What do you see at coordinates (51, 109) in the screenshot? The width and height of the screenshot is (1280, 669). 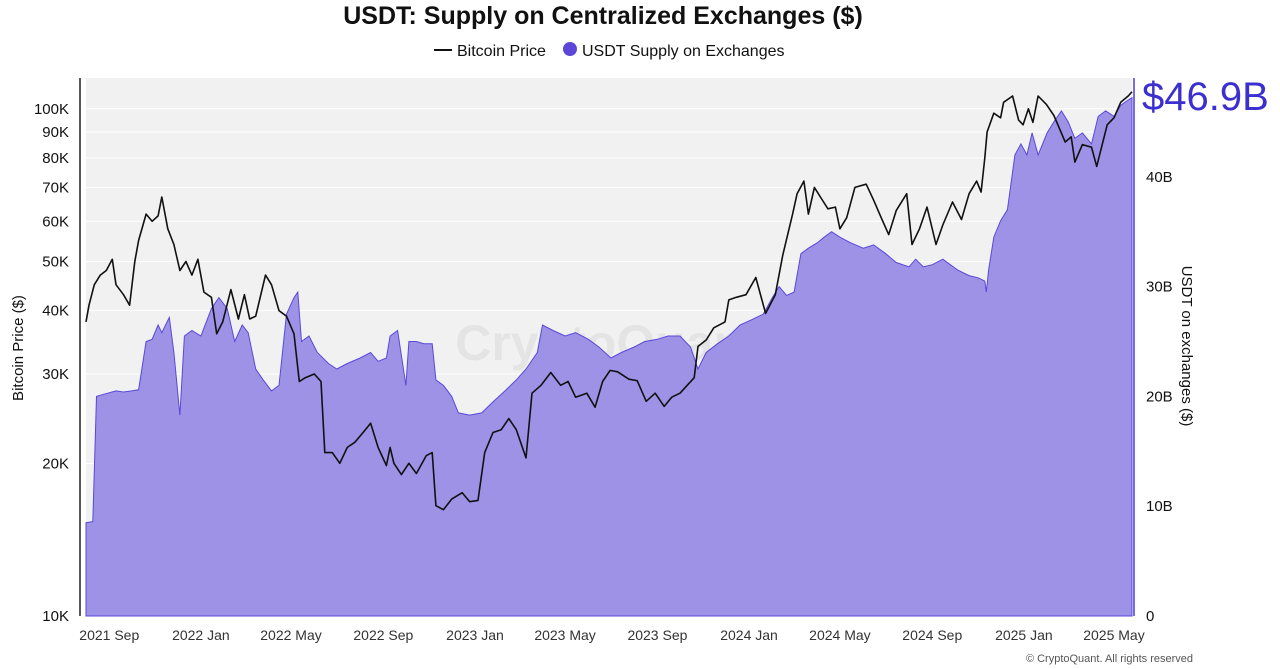 I see `left-tick-label: 100K` at bounding box center [51, 109].